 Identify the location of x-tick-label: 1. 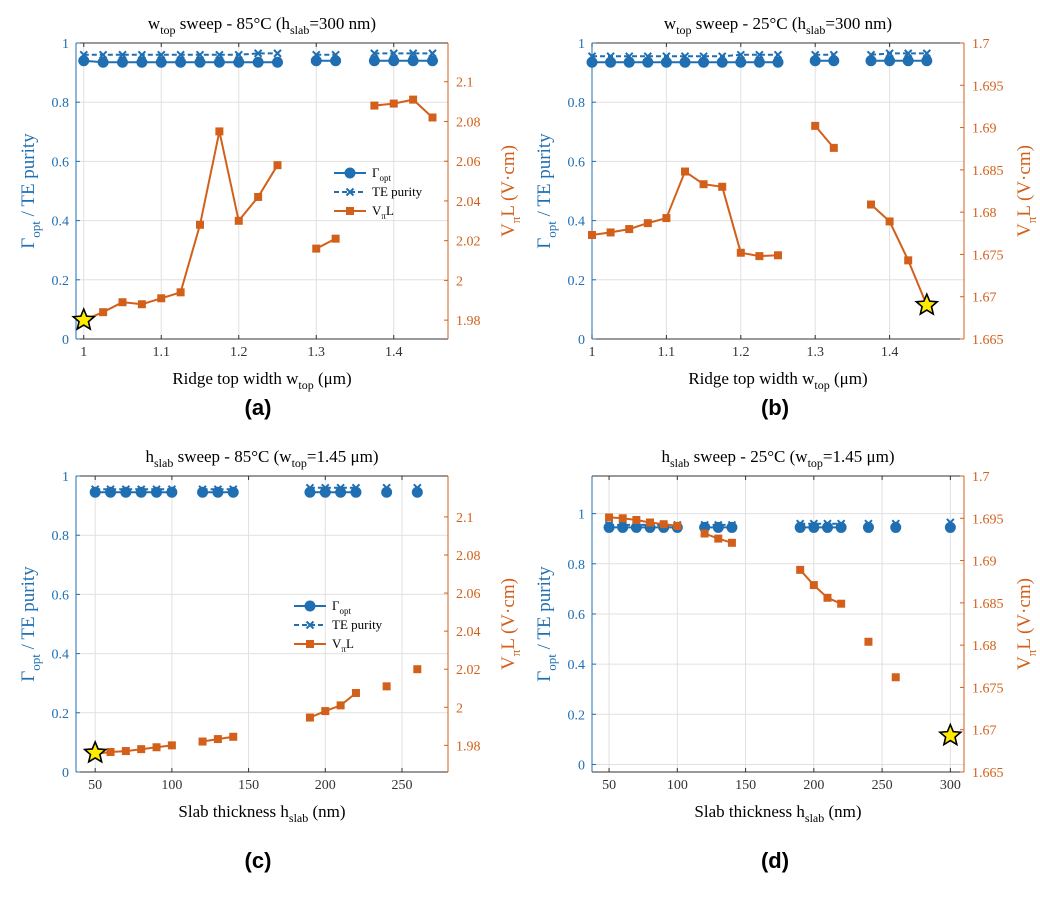
(592, 352).